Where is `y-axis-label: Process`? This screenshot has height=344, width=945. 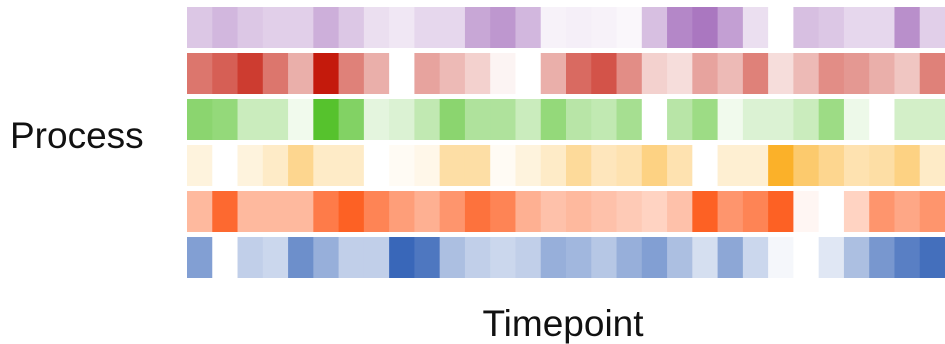
y-axis-label: Process is located at coordinates (77, 135).